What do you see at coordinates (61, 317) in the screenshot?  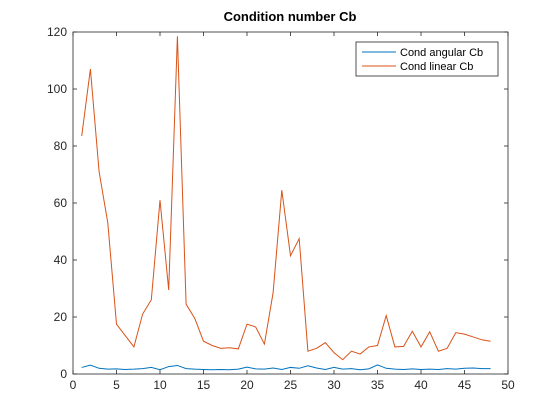 I see `y-tick-label: 20` at bounding box center [61, 317].